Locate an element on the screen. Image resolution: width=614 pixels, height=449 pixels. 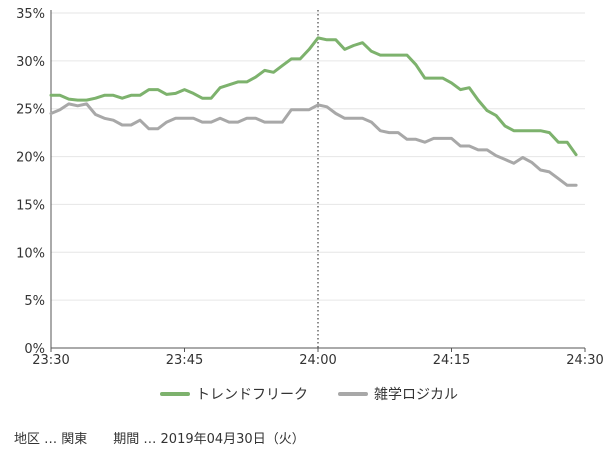
chart-caption: 地区 … 関東 期間 … 2019年04月30日（火） is located at coordinates (159, 437).